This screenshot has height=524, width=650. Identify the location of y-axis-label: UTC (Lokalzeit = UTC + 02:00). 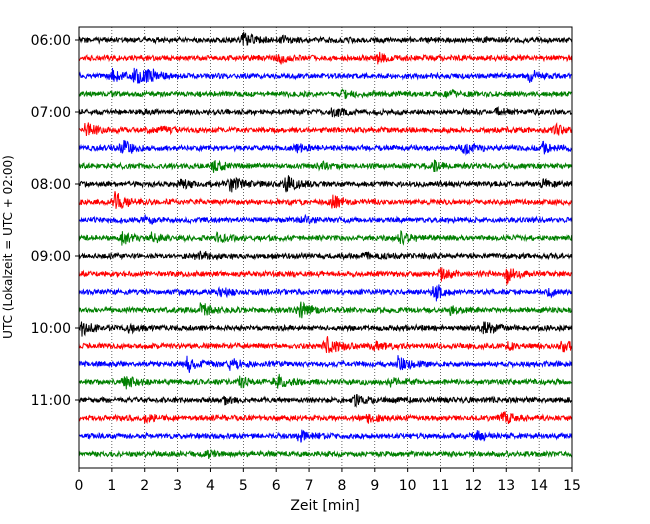
(8, 247).